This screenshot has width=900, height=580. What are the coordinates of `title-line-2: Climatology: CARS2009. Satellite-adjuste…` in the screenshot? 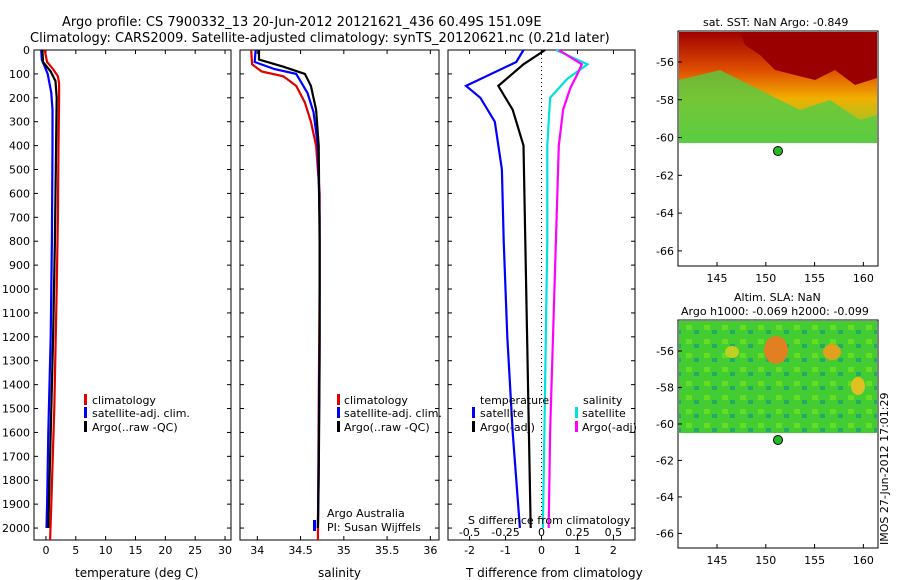 It's located at (320, 38).